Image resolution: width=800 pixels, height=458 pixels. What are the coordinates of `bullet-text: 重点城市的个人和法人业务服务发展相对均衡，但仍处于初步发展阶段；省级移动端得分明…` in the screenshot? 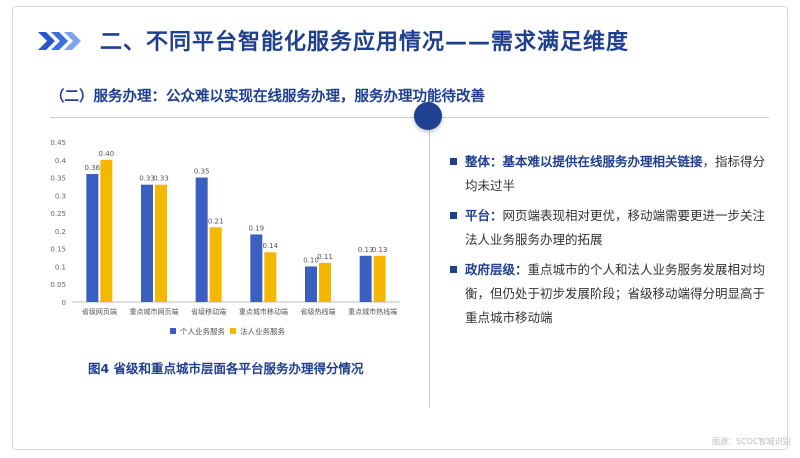 It's located at (615, 293).